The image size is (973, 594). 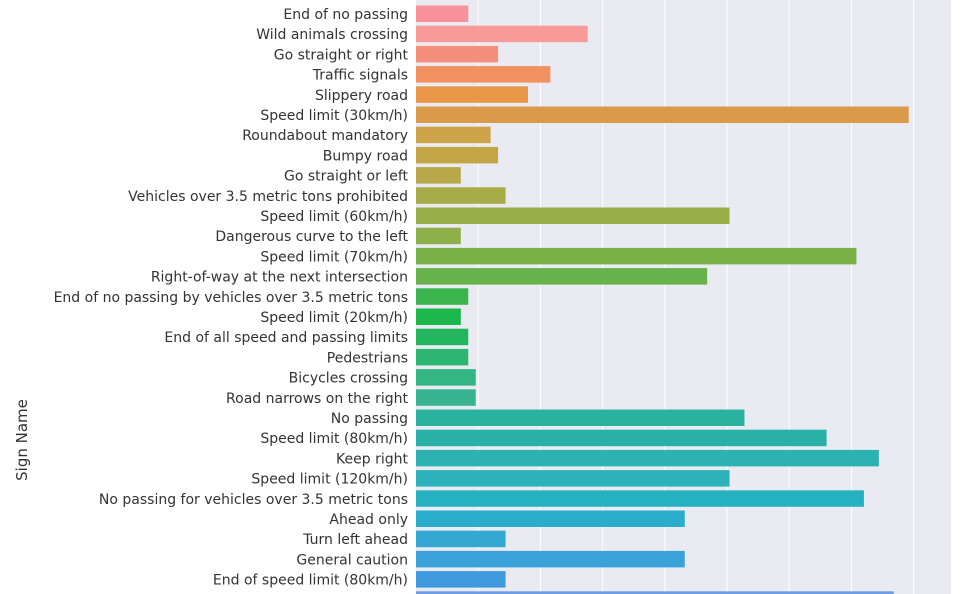 I want to click on y-tick-label: End of no passing, so click(x=345, y=15).